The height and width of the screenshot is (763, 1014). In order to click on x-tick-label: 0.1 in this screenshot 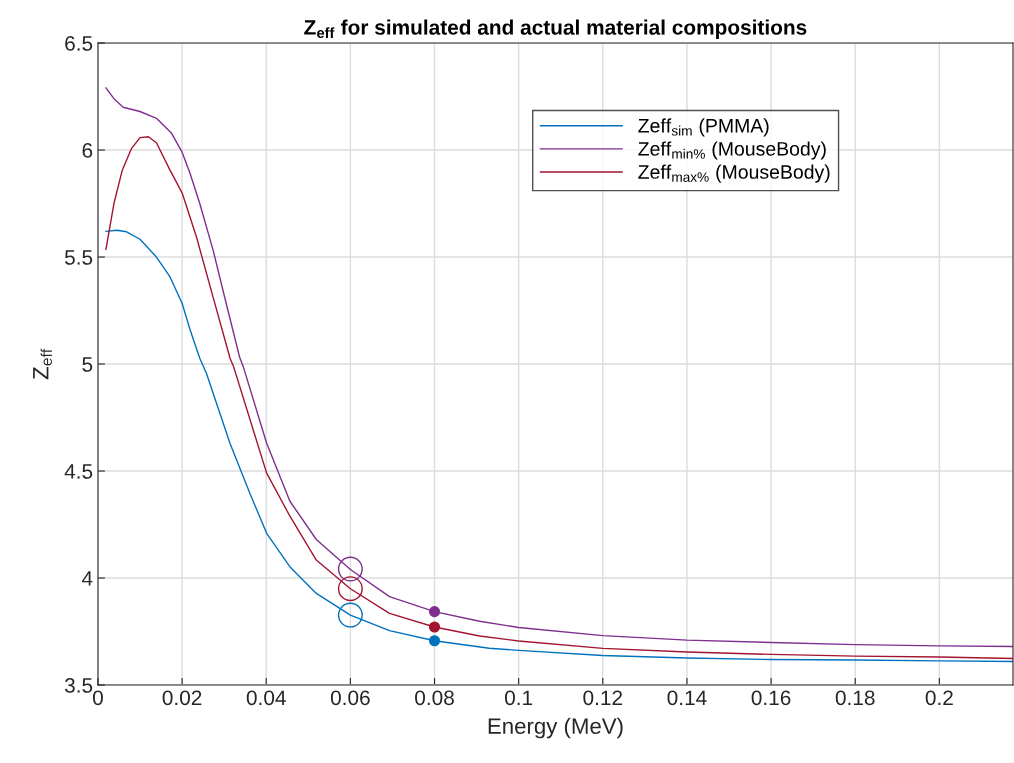, I will do `click(518, 698)`.